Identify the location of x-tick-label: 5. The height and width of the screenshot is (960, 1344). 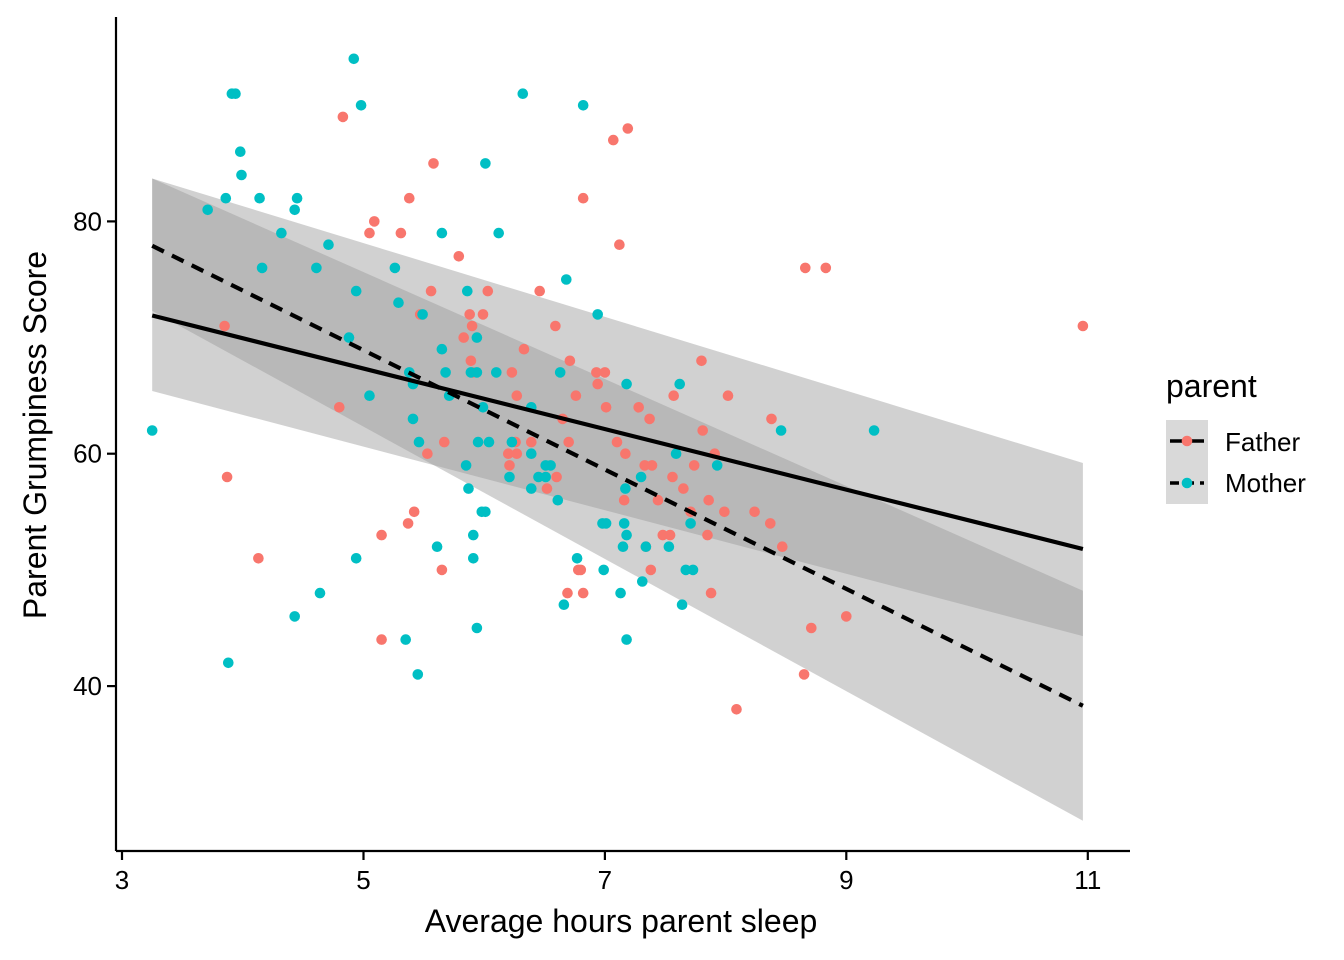
(363, 880).